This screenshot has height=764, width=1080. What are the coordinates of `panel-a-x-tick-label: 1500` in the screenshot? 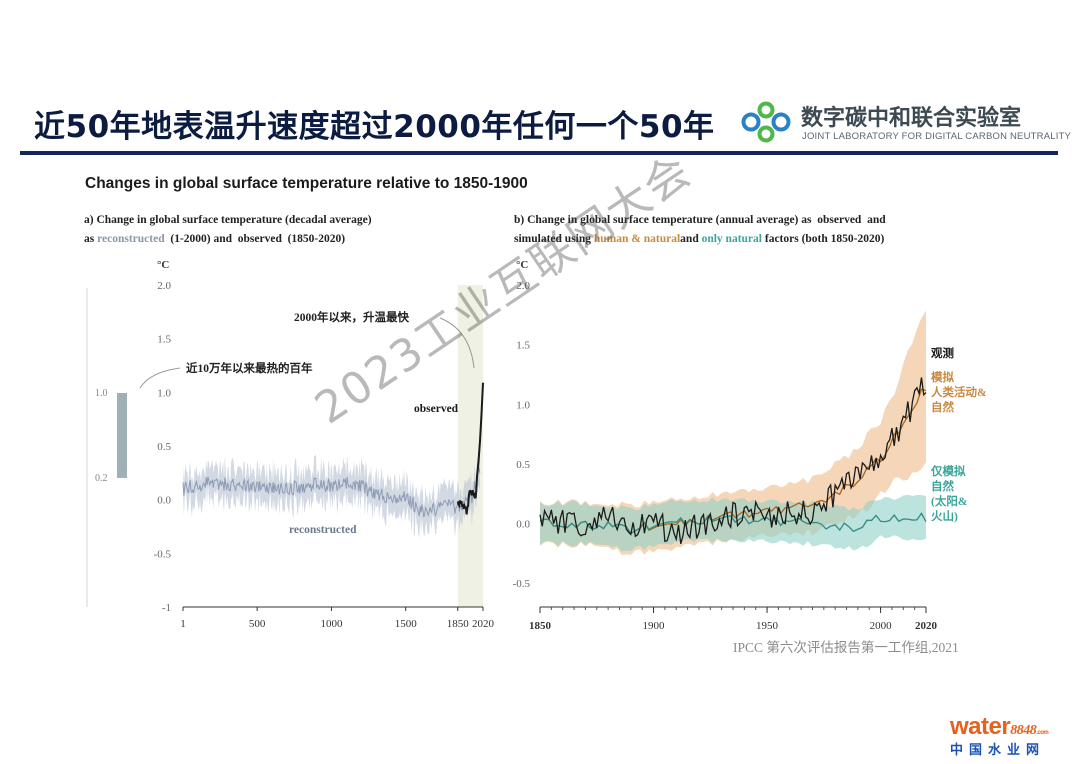 It's located at (406, 624).